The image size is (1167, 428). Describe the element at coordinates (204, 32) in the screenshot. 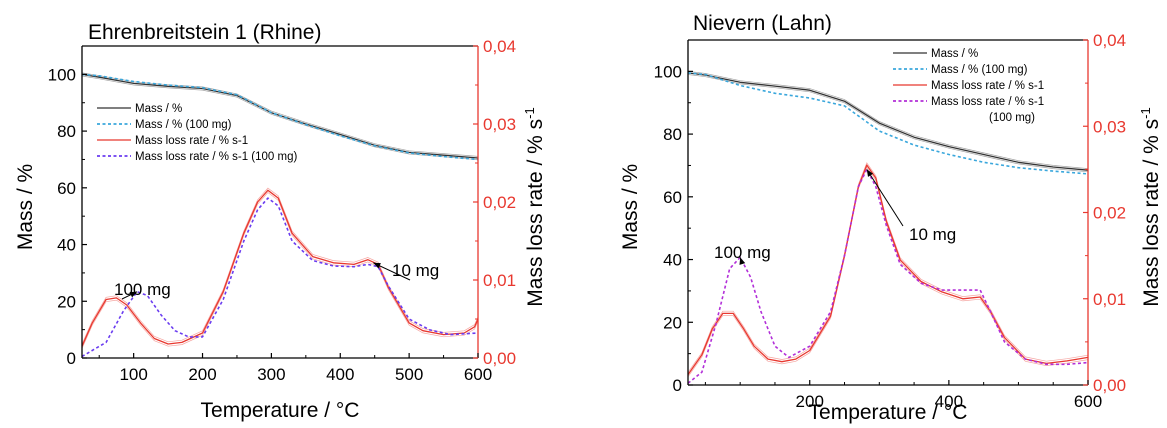

I see `chart-title: Ehrenbreitstein 1 (Rhine)` at that location.